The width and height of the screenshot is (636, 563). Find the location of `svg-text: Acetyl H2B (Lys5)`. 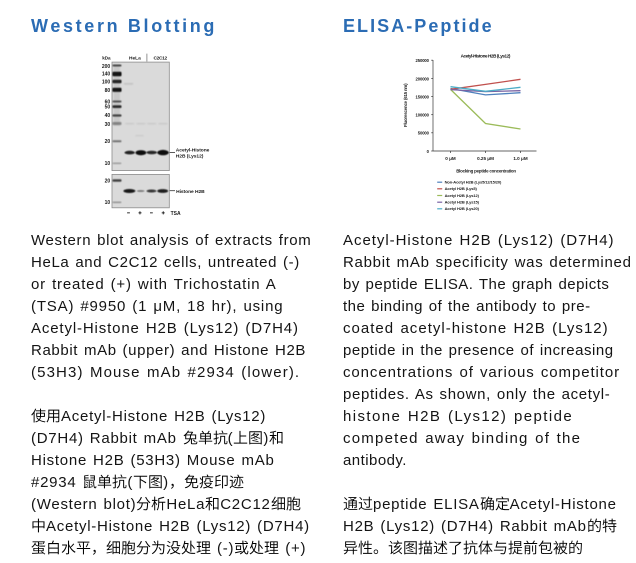

svg-text: Acetyl H2B (Lys5) is located at coordinates (461, 188).